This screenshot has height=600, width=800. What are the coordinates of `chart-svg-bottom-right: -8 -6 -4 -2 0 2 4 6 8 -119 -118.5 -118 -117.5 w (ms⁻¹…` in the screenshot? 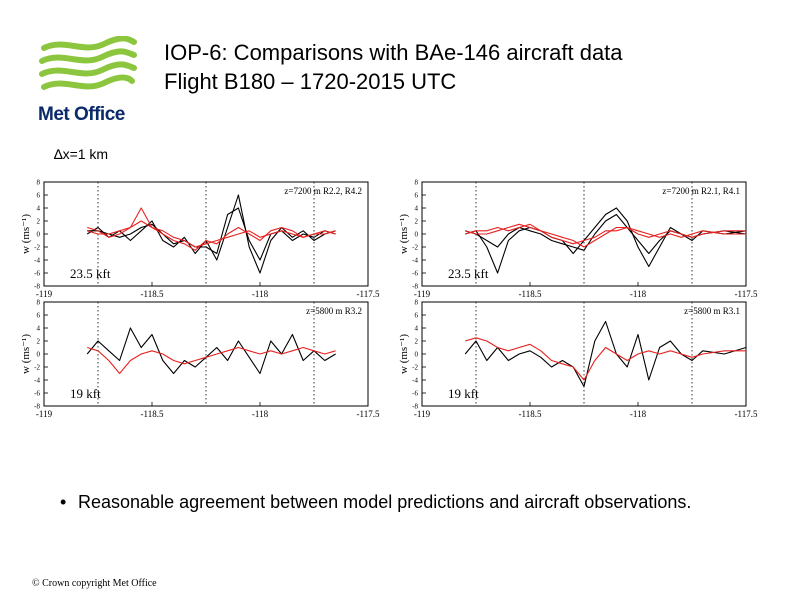 It's located at (578, 359).